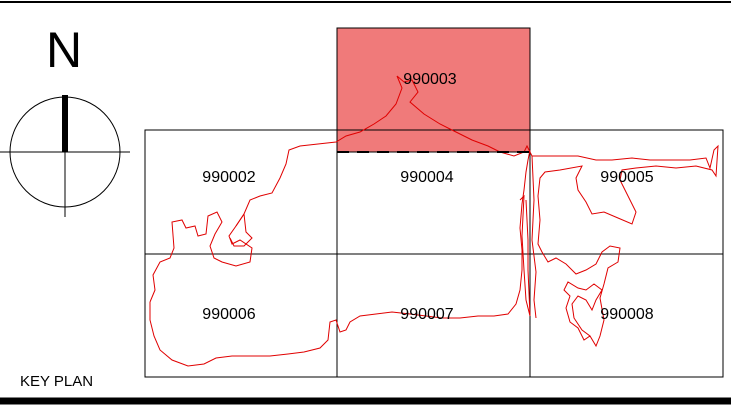 This screenshot has width=731, height=405. Describe the element at coordinates (228, 314) in the screenshot. I see `sheet-label-990006: 990006` at that location.